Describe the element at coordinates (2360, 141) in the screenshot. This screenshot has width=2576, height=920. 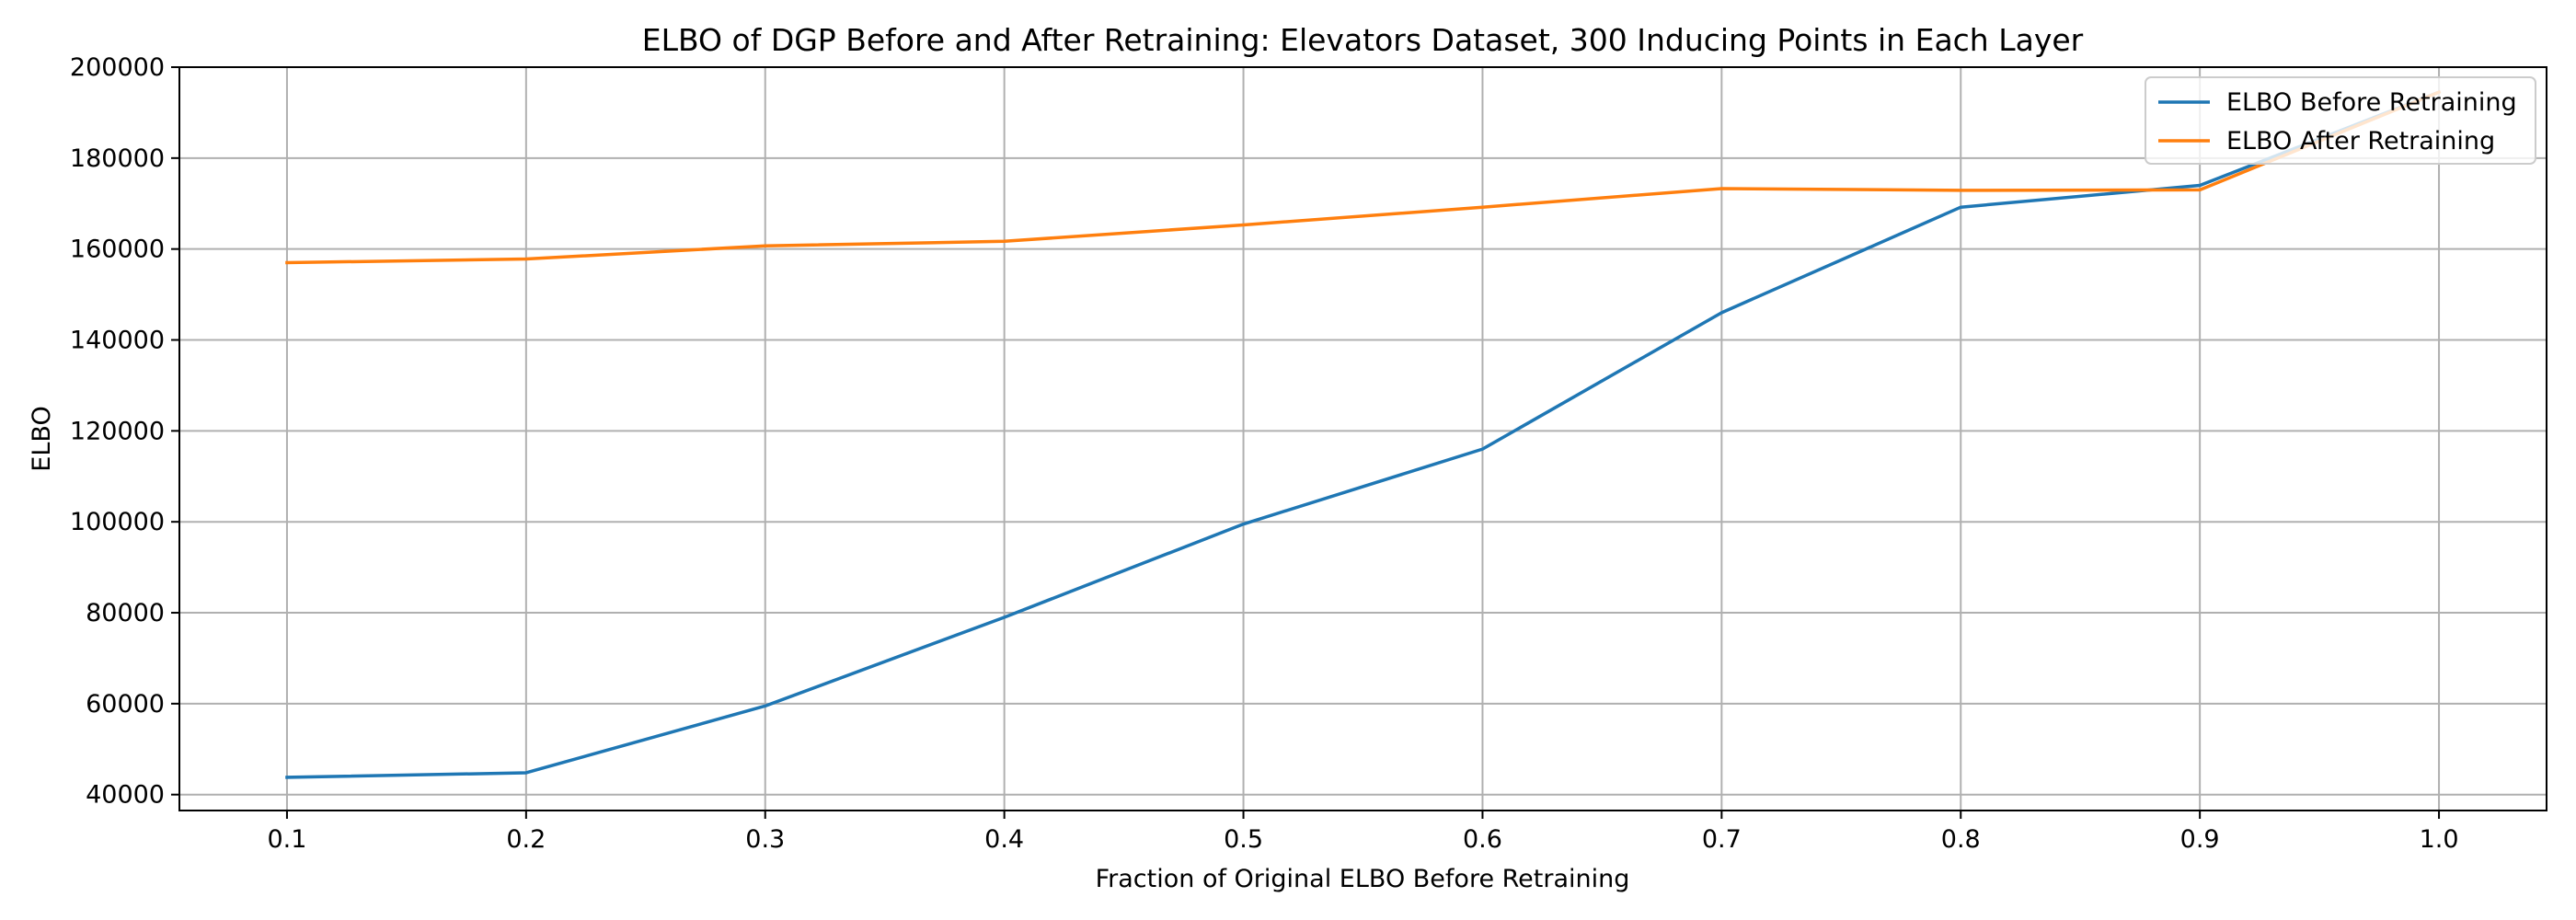
I see `legend-label: ELBO After Retraining` at that location.